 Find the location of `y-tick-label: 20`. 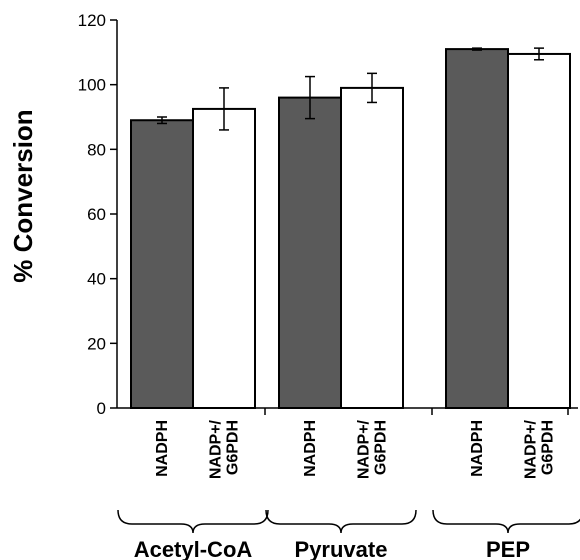

y-tick-label: 20 is located at coordinates (96, 343).